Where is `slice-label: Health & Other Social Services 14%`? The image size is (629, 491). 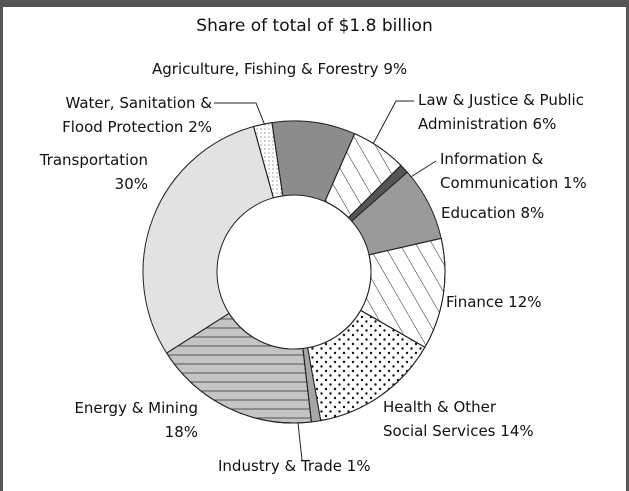
slice-label: Health & Other Social Services 14% is located at coordinates (463, 419).